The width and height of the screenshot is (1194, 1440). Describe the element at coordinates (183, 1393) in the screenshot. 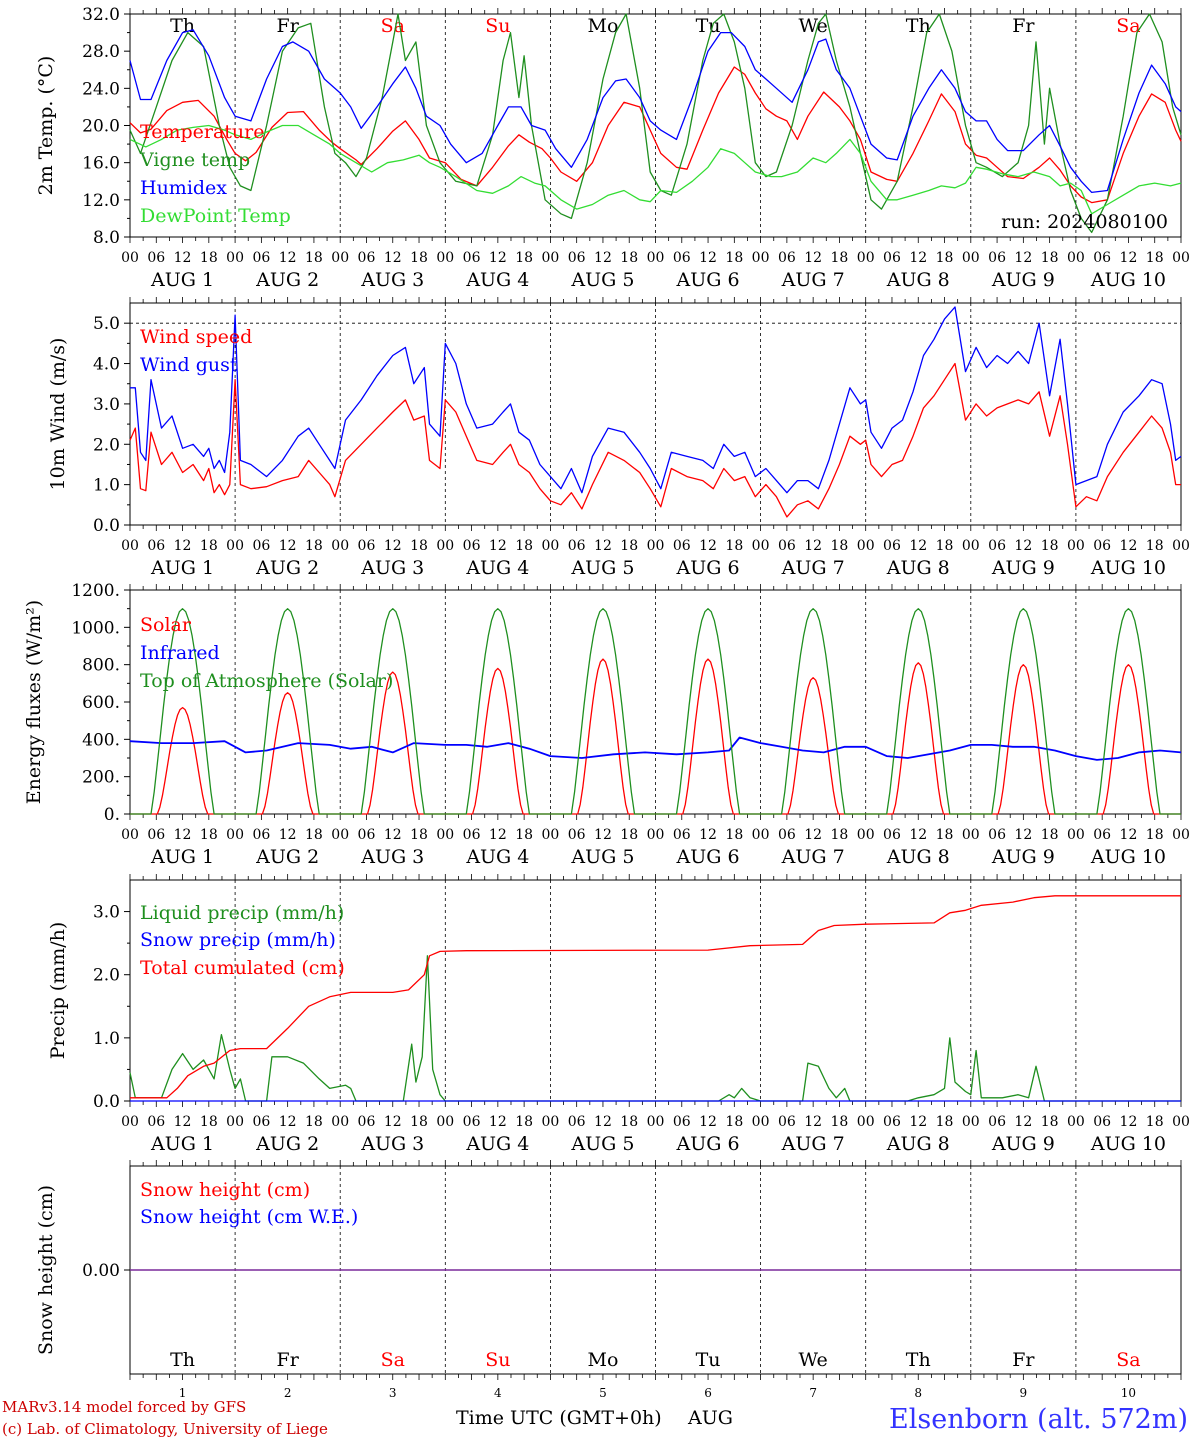

I see `day-number: 1` at that location.